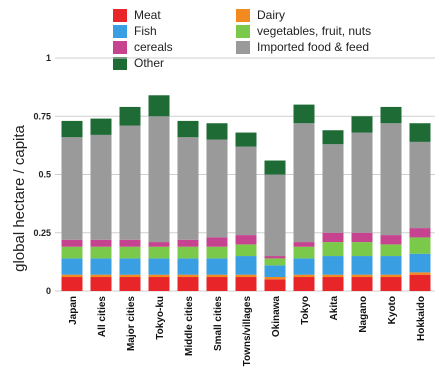 This screenshot has height=371, width=435. What do you see at coordinates (120, 31) in the screenshot?
I see `legend-swatch-fish` at bounding box center [120, 31].